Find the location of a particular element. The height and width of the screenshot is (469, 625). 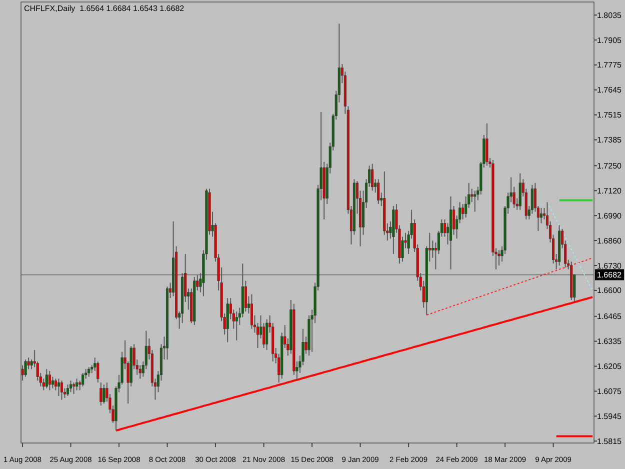

y-tick-label: 1.7775 is located at coordinates (609, 65).